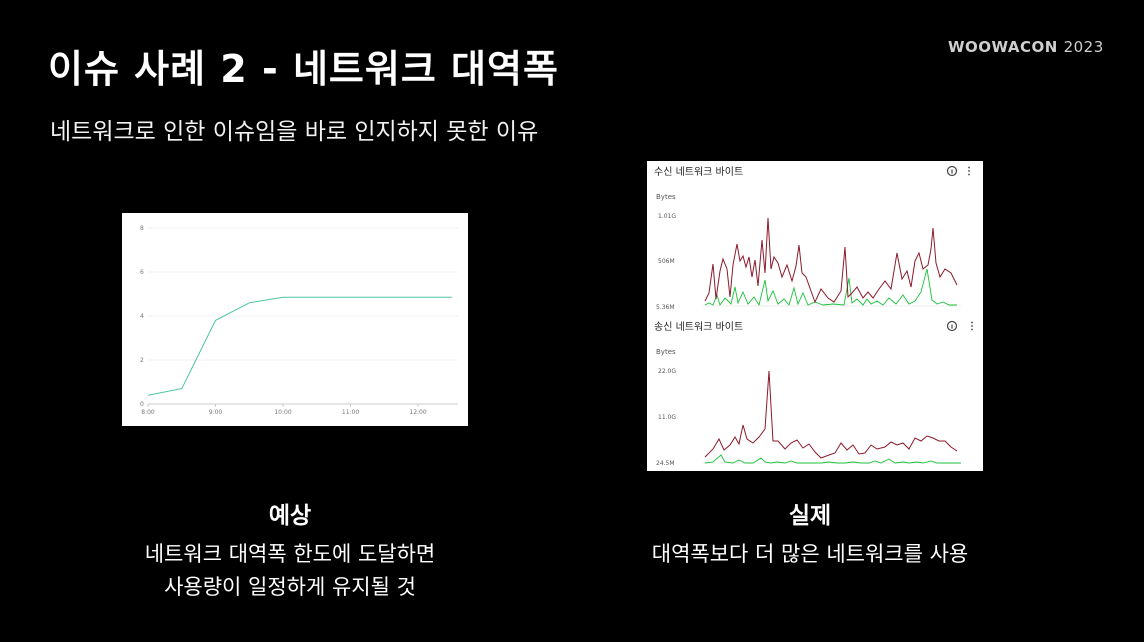  What do you see at coordinates (282, 412) in the screenshot?
I see `x-tick-label: 10:00` at bounding box center [282, 412].